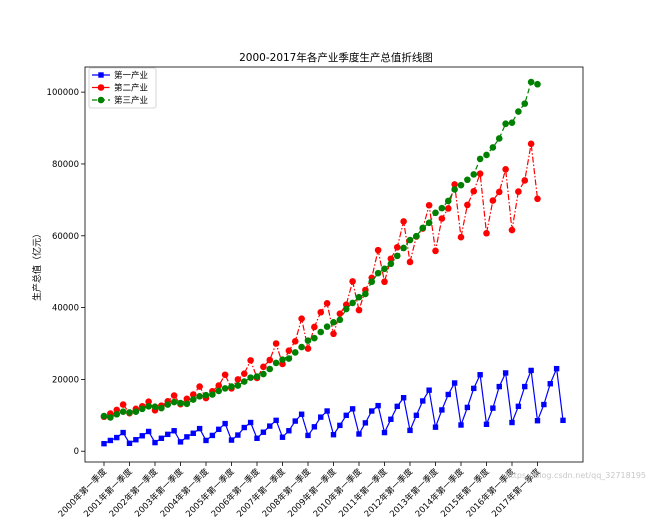  I want to click on y-axis: 0 20000 40000 60000 80000 100000, so click(66, 272).